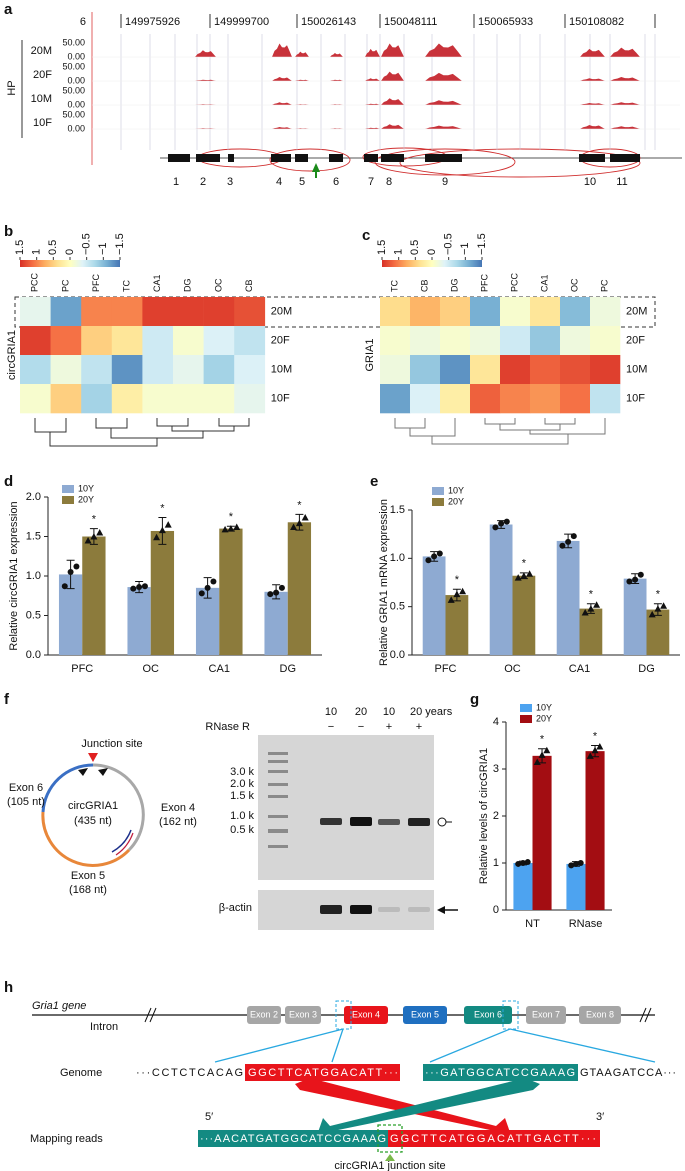 The image size is (685, 1171). What do you see at coordinates (33, 655) in the screenshot?
I see `y-tick-label: 0.0` at bounding box center [33, 655].